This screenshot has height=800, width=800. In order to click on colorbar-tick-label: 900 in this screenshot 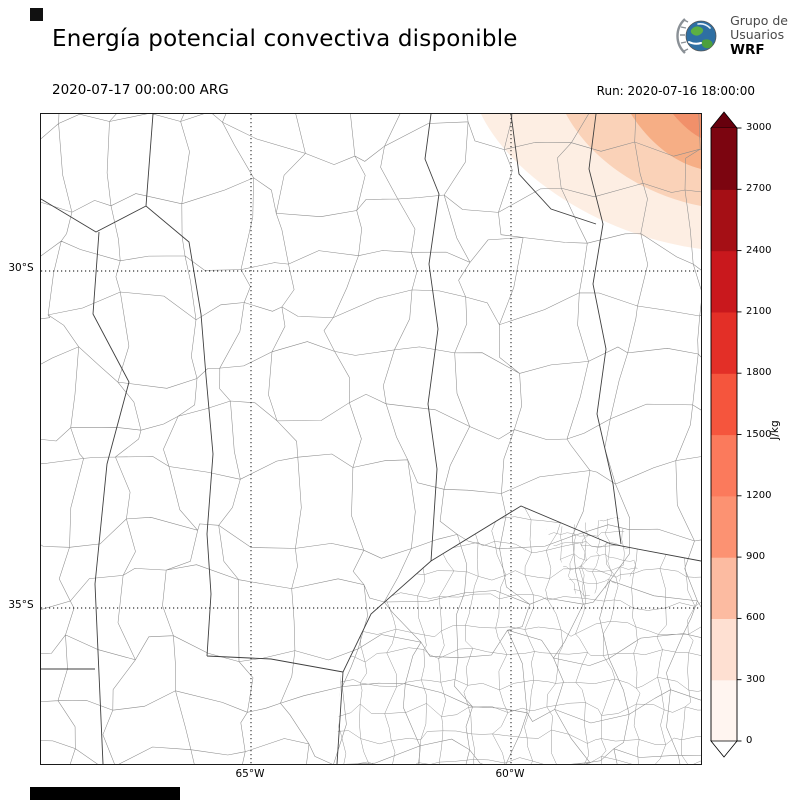, I will do `click(756, 557)`.